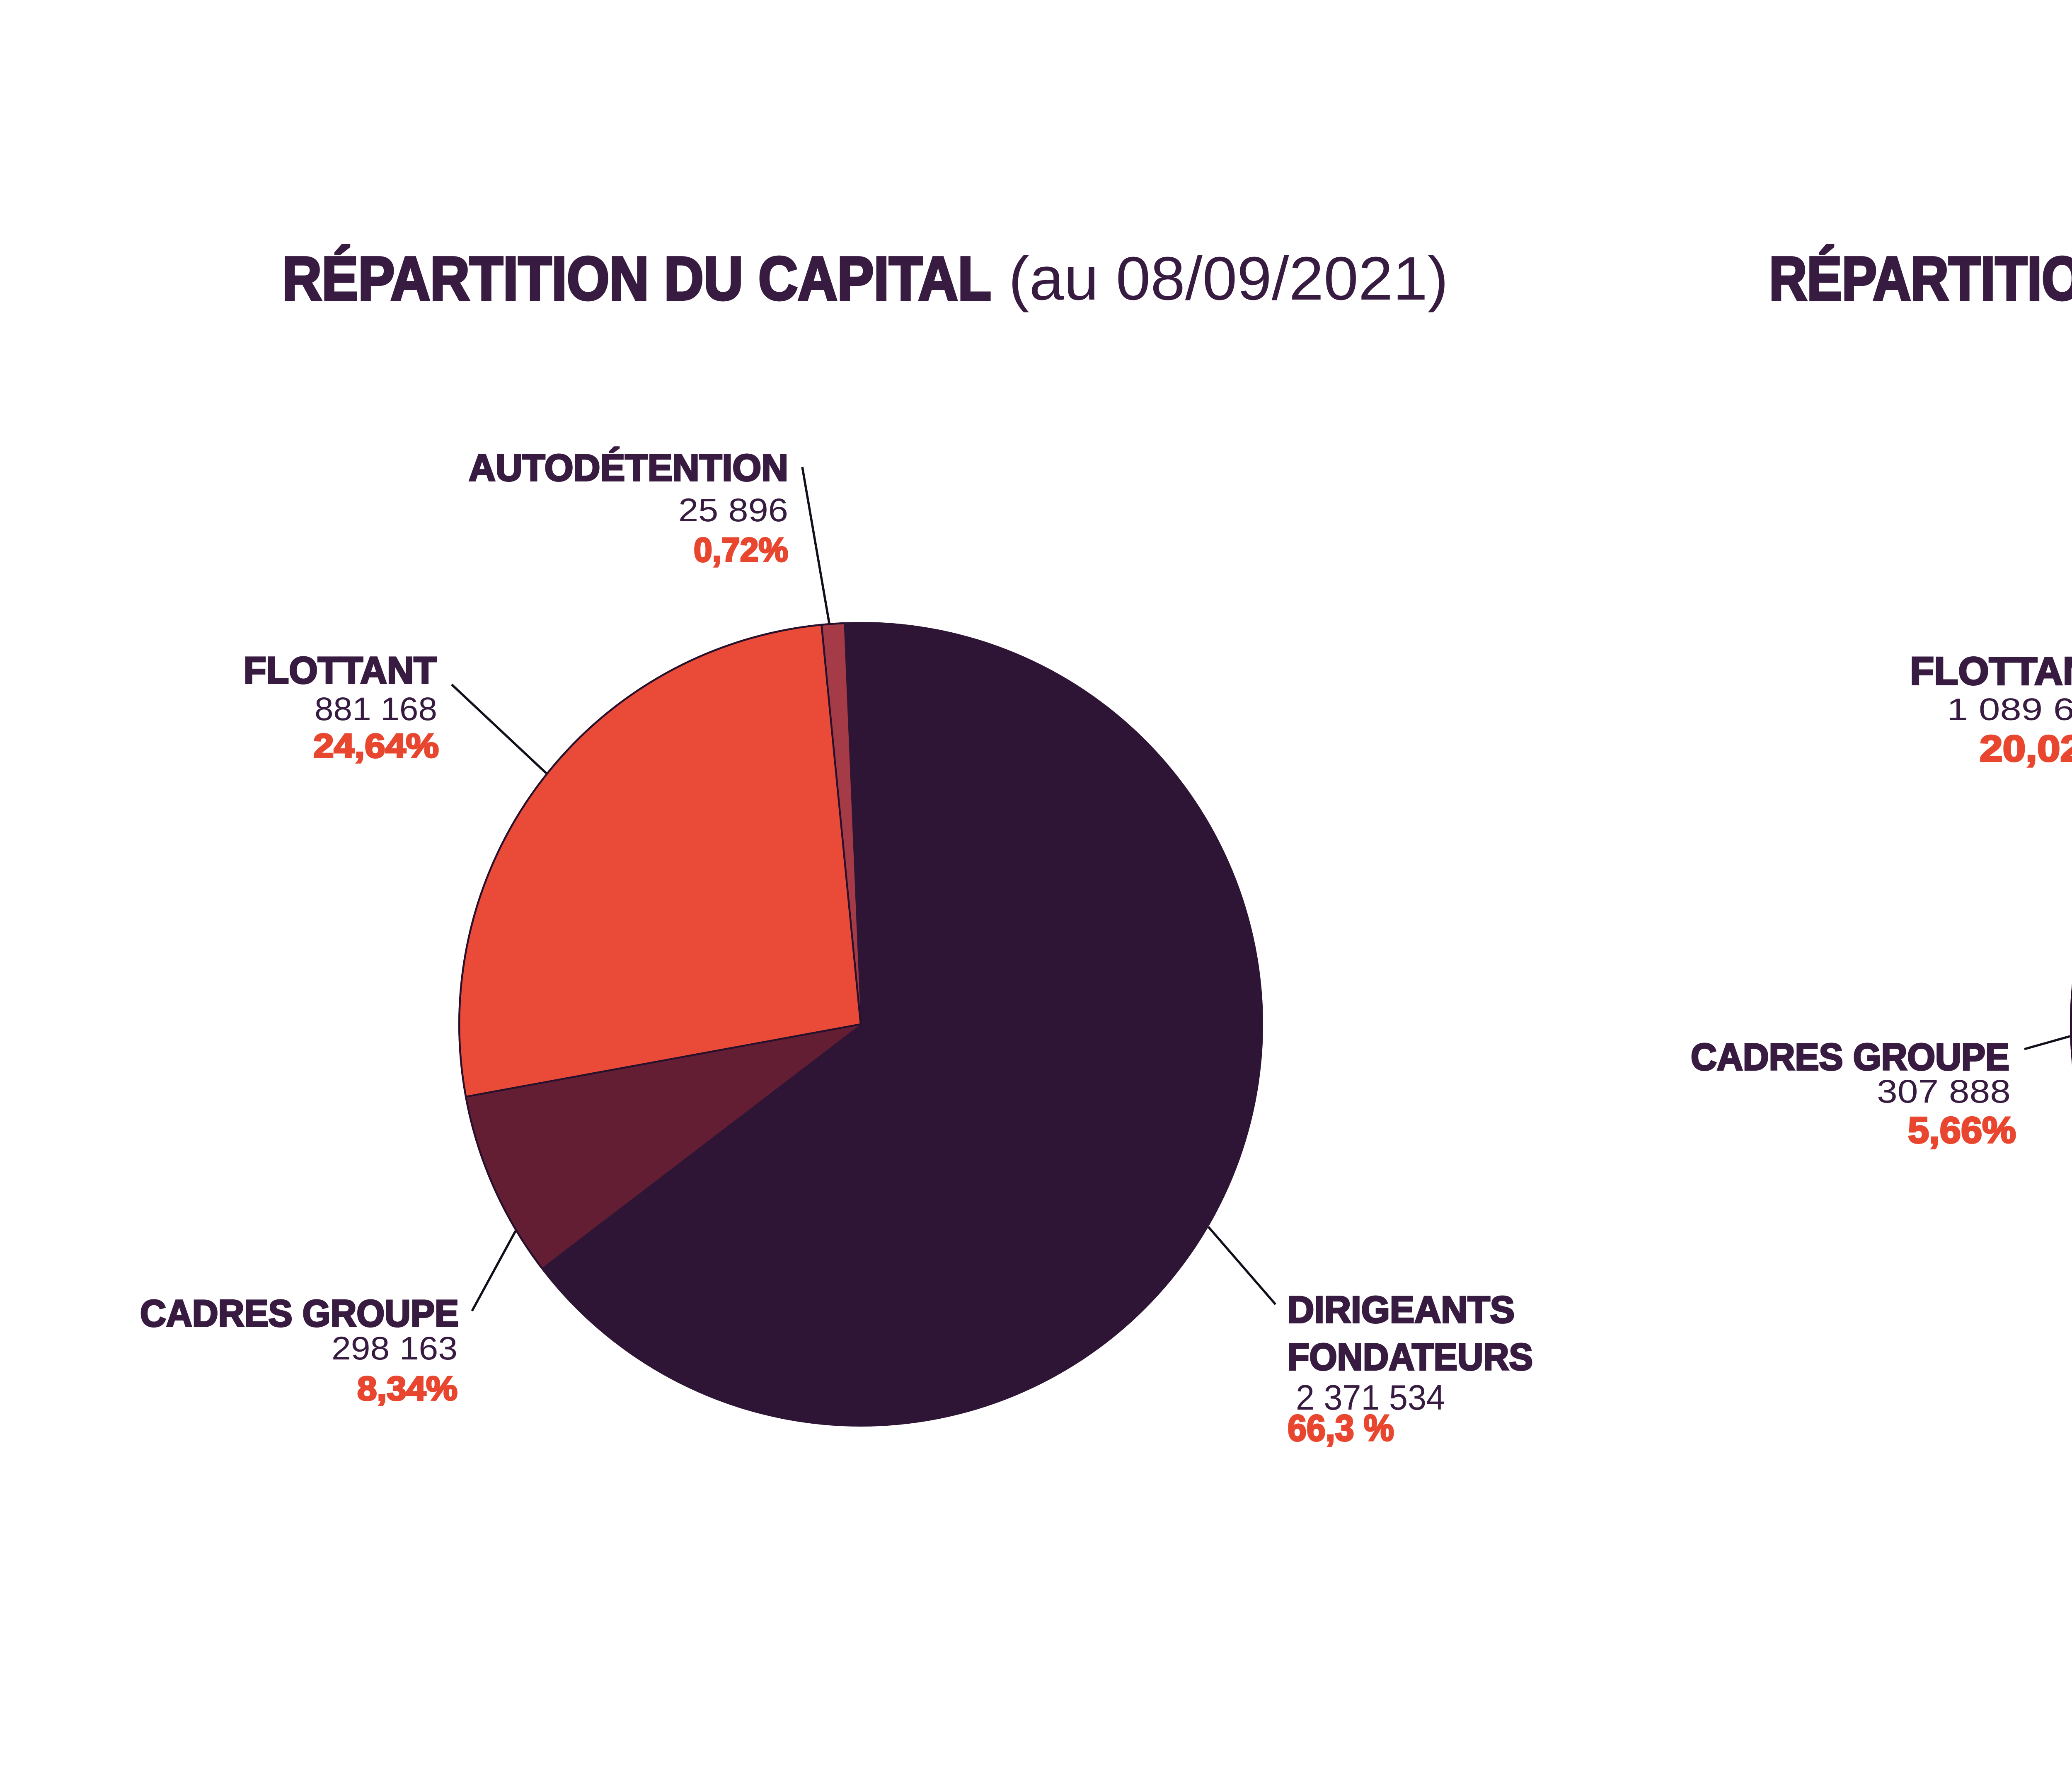 This screenshot has width=2072, height=1768. I want to click on svg-text: 0,72%, so click(741, 550).